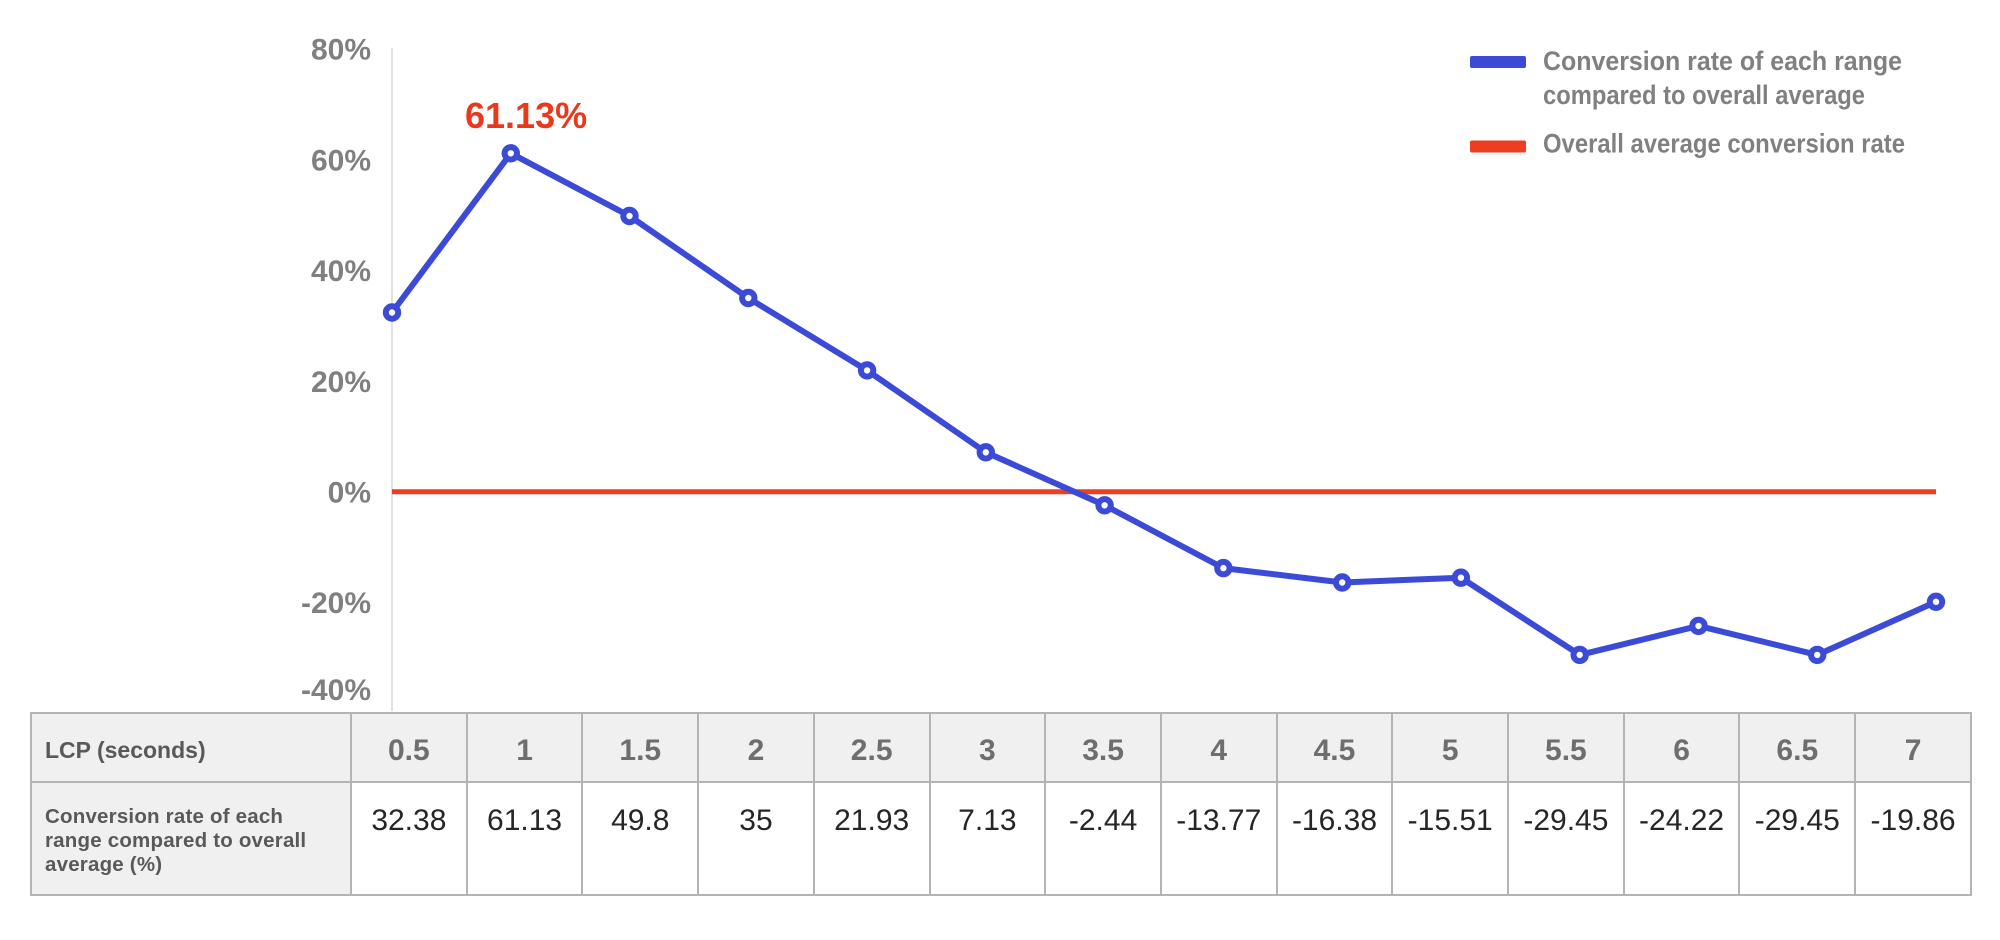  I want to click on svg-text: 80%, so click(341, 50).